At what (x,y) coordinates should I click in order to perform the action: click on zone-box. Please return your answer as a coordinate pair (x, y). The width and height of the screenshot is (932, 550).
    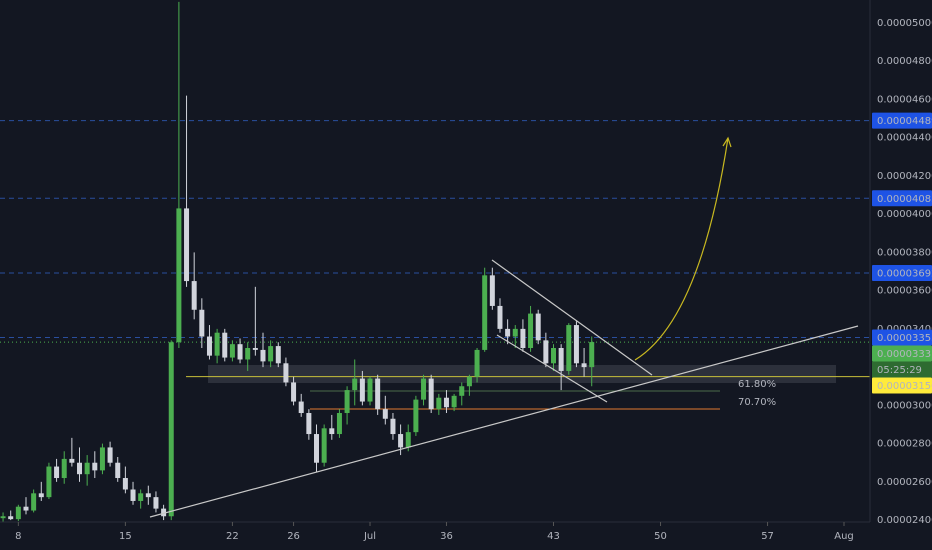
    Looking at the image, I should click on (522, 374).